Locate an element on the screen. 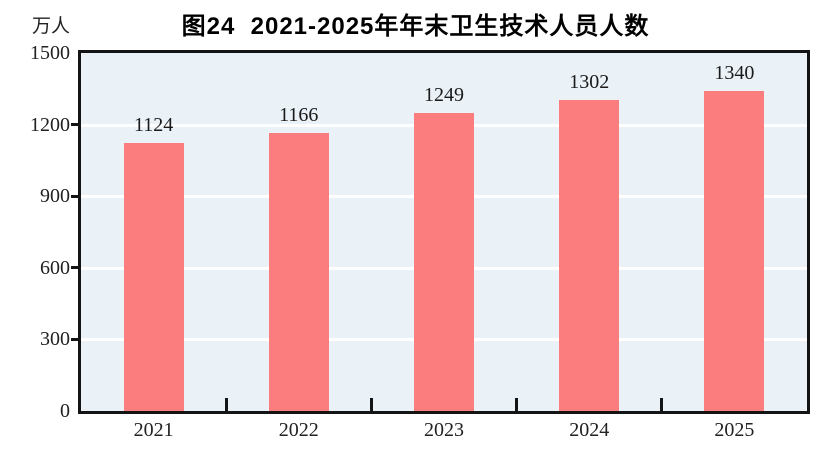 This screenshot has width=831, height=455. x-axis-category-label: 2022 is located at coordinates (298, 430).